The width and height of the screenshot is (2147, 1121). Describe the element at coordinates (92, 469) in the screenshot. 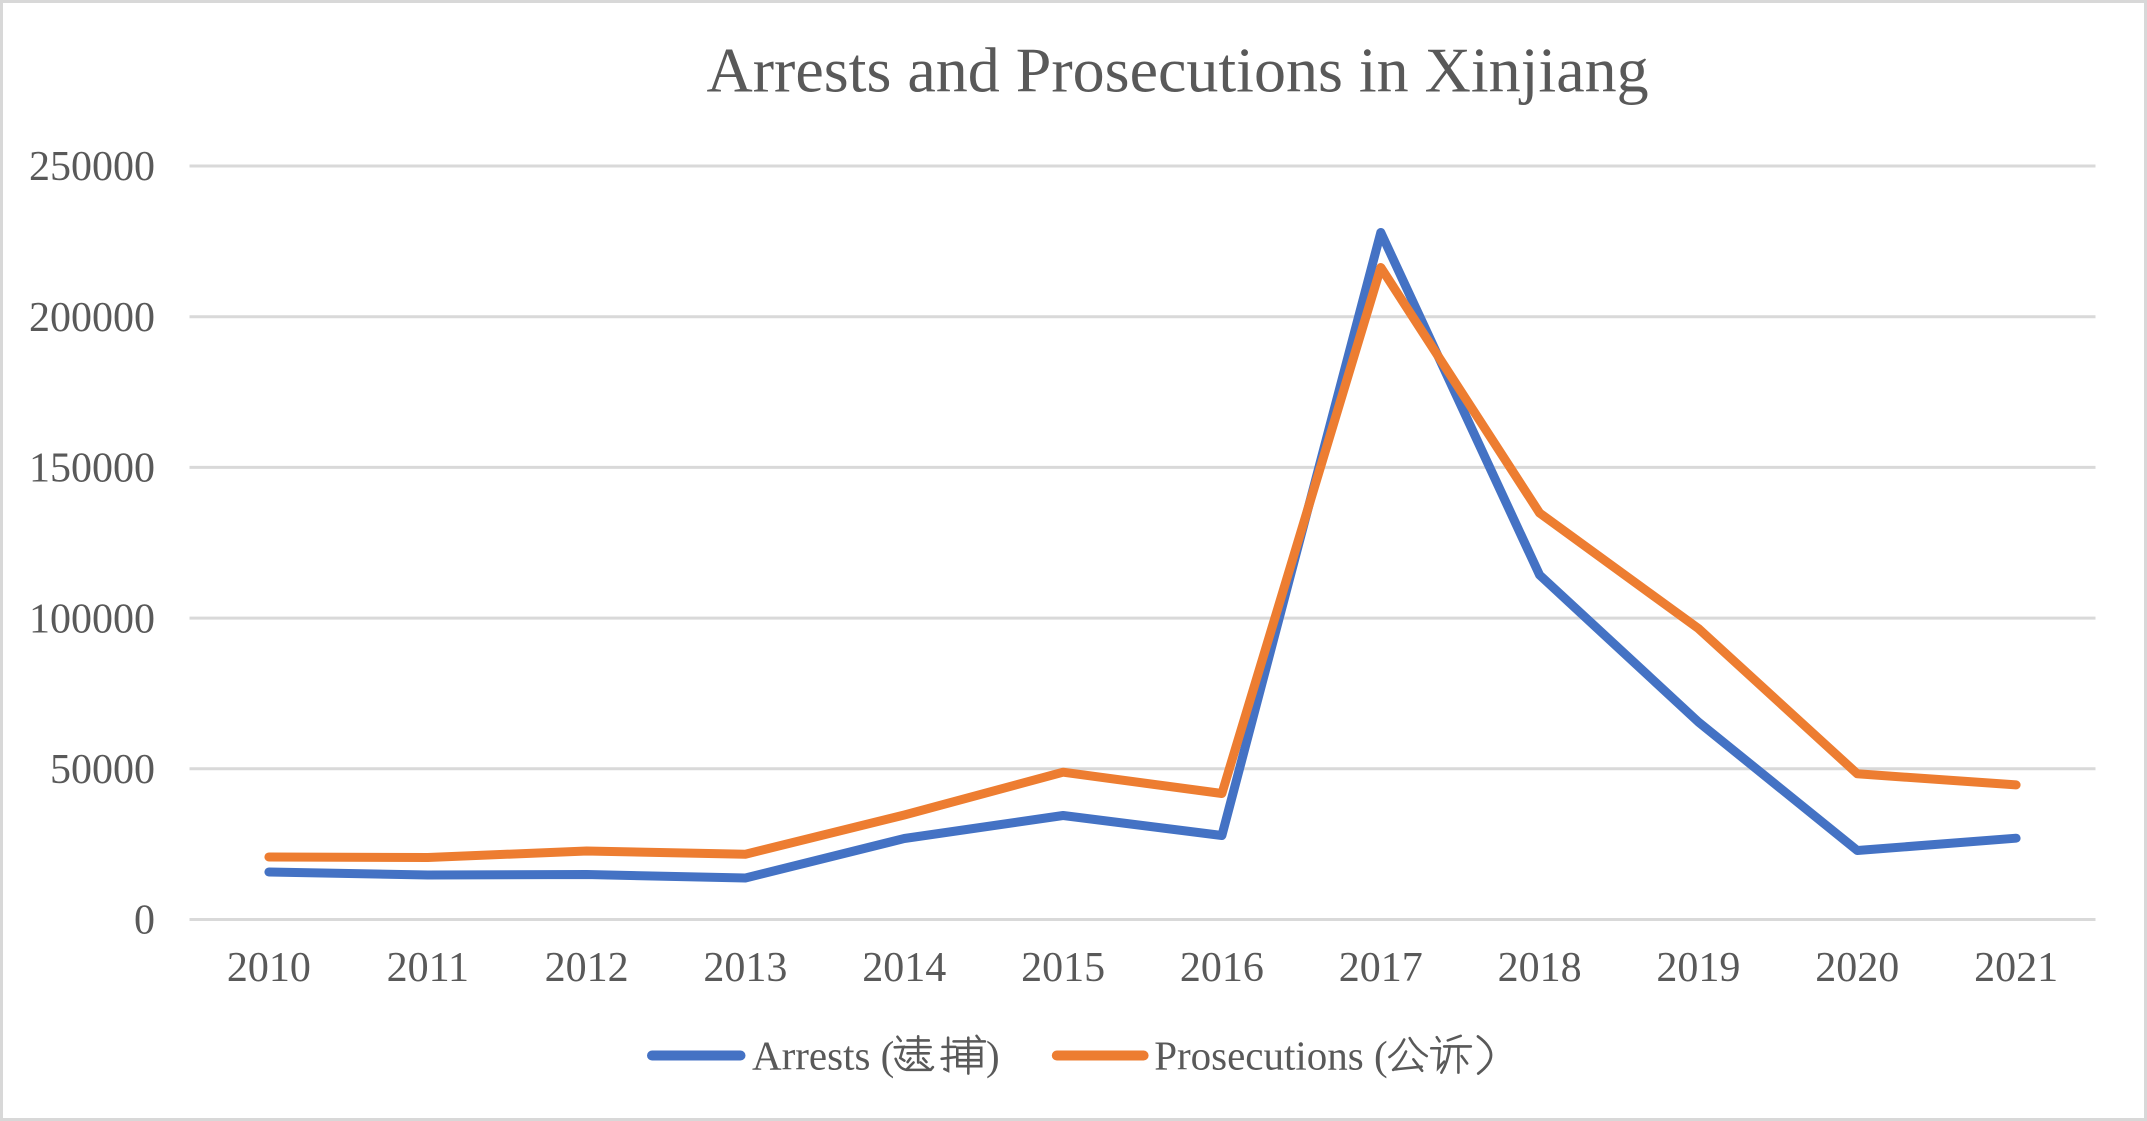

I see `svg-text: 150000` at that location.